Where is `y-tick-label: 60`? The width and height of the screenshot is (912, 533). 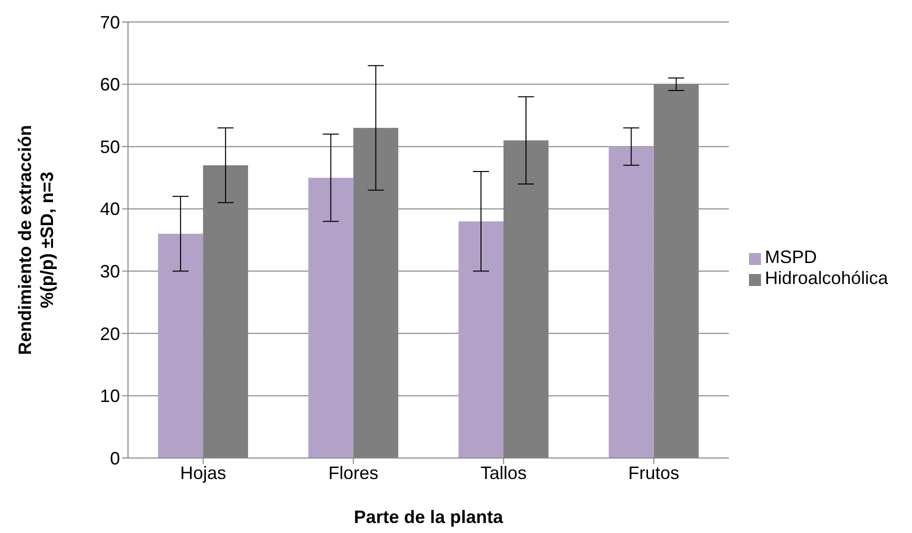 y-tick-label: 60 is located at coordinates (110, 84).